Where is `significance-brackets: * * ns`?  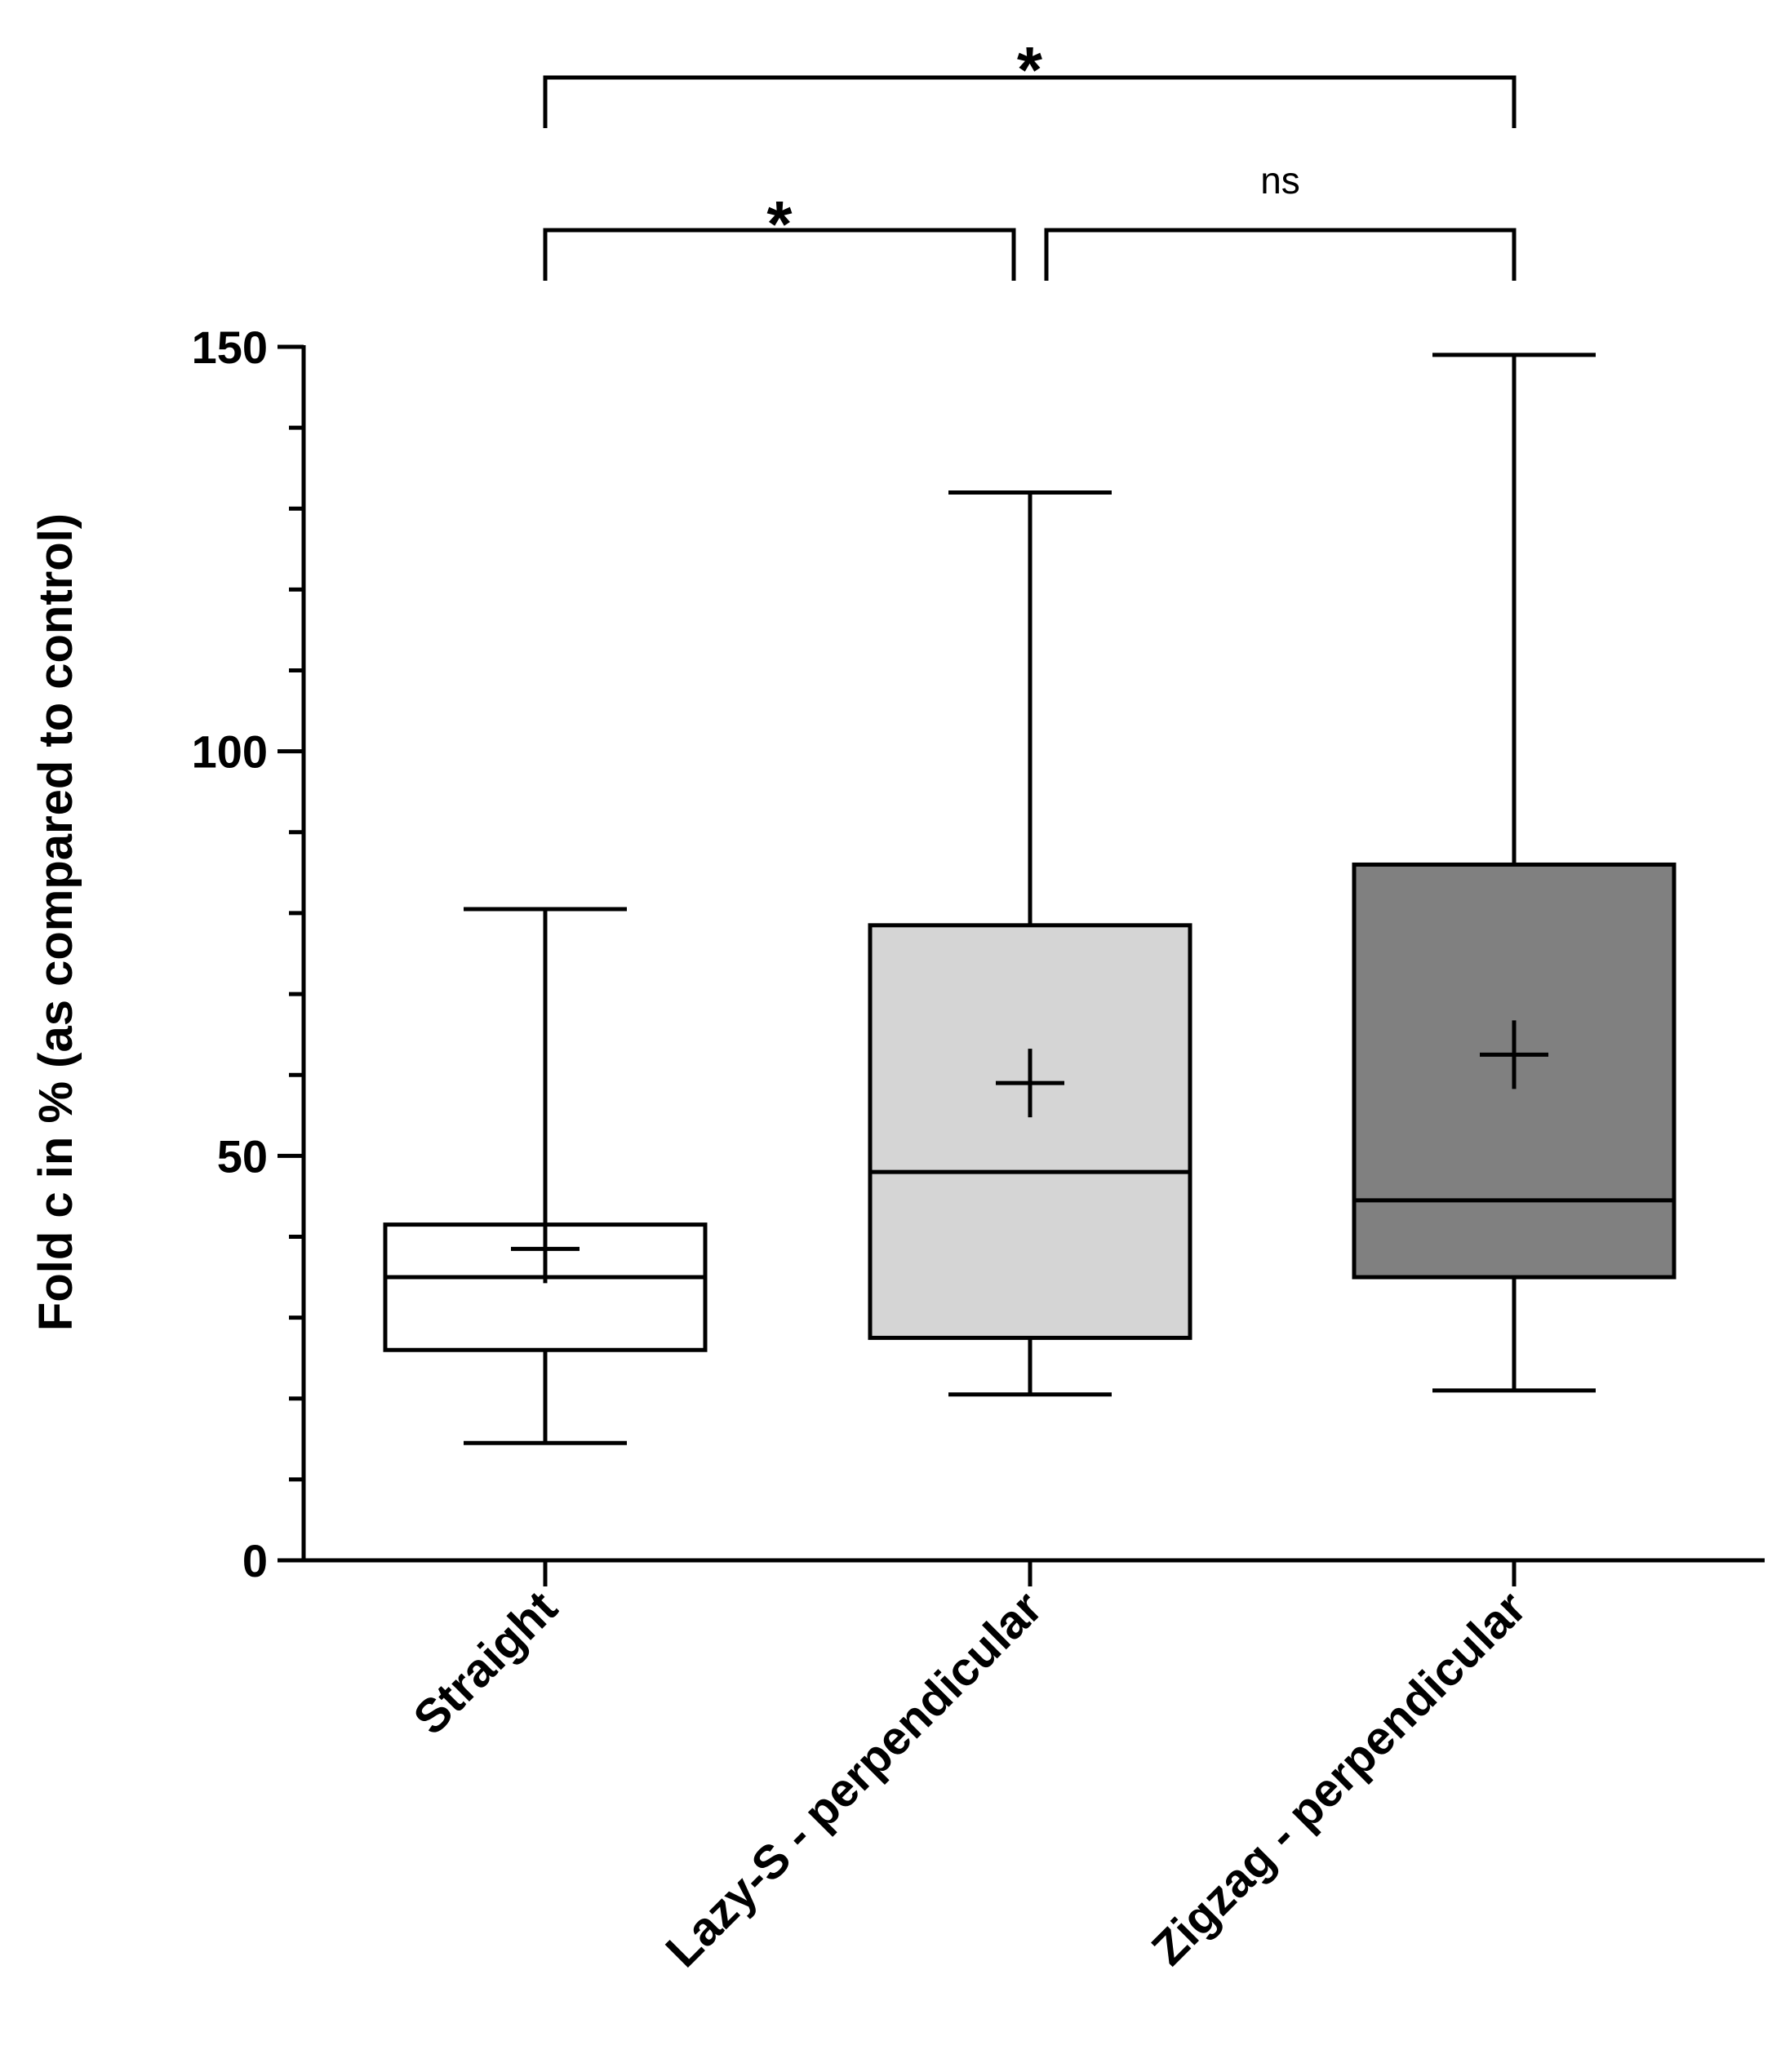 significance-brackets: * * ns is located at coordinates (1030, 157).